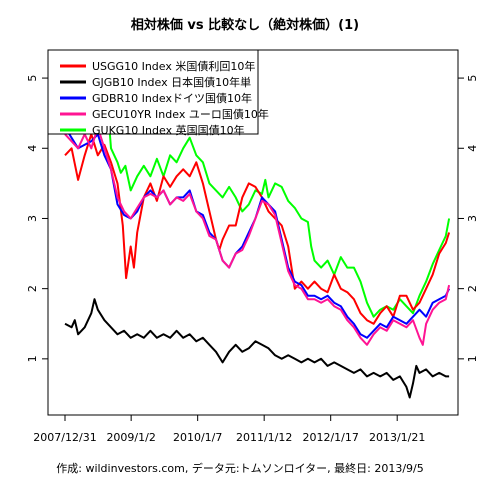 This screenshot has height=480, width=480. I want to click on x-tick-label: 2009/1/2, so click(130, 437).